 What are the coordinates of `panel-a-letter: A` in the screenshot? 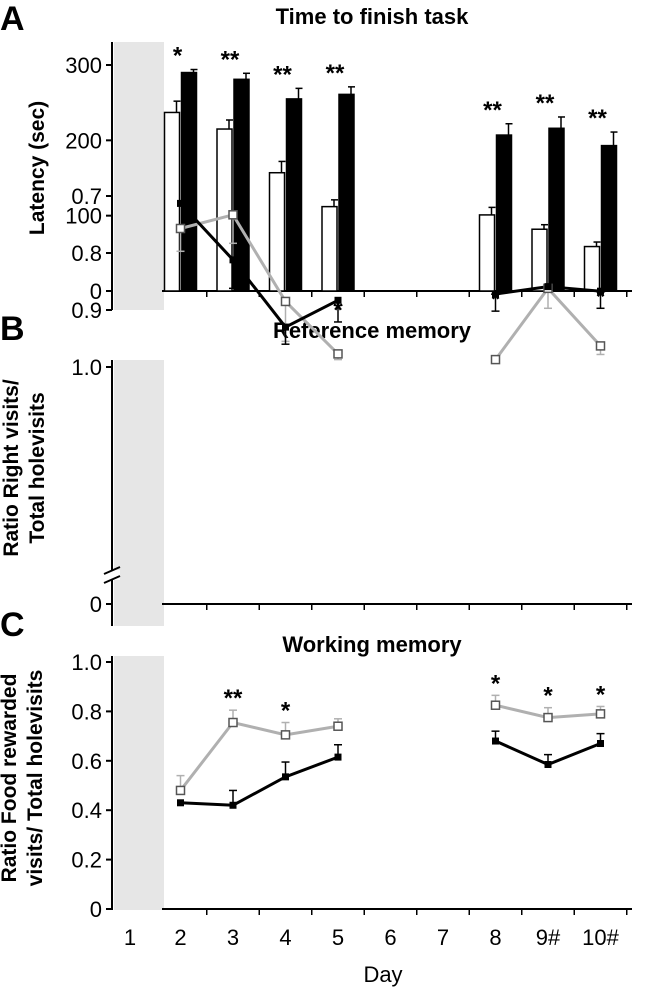 It's located at (12, 19).